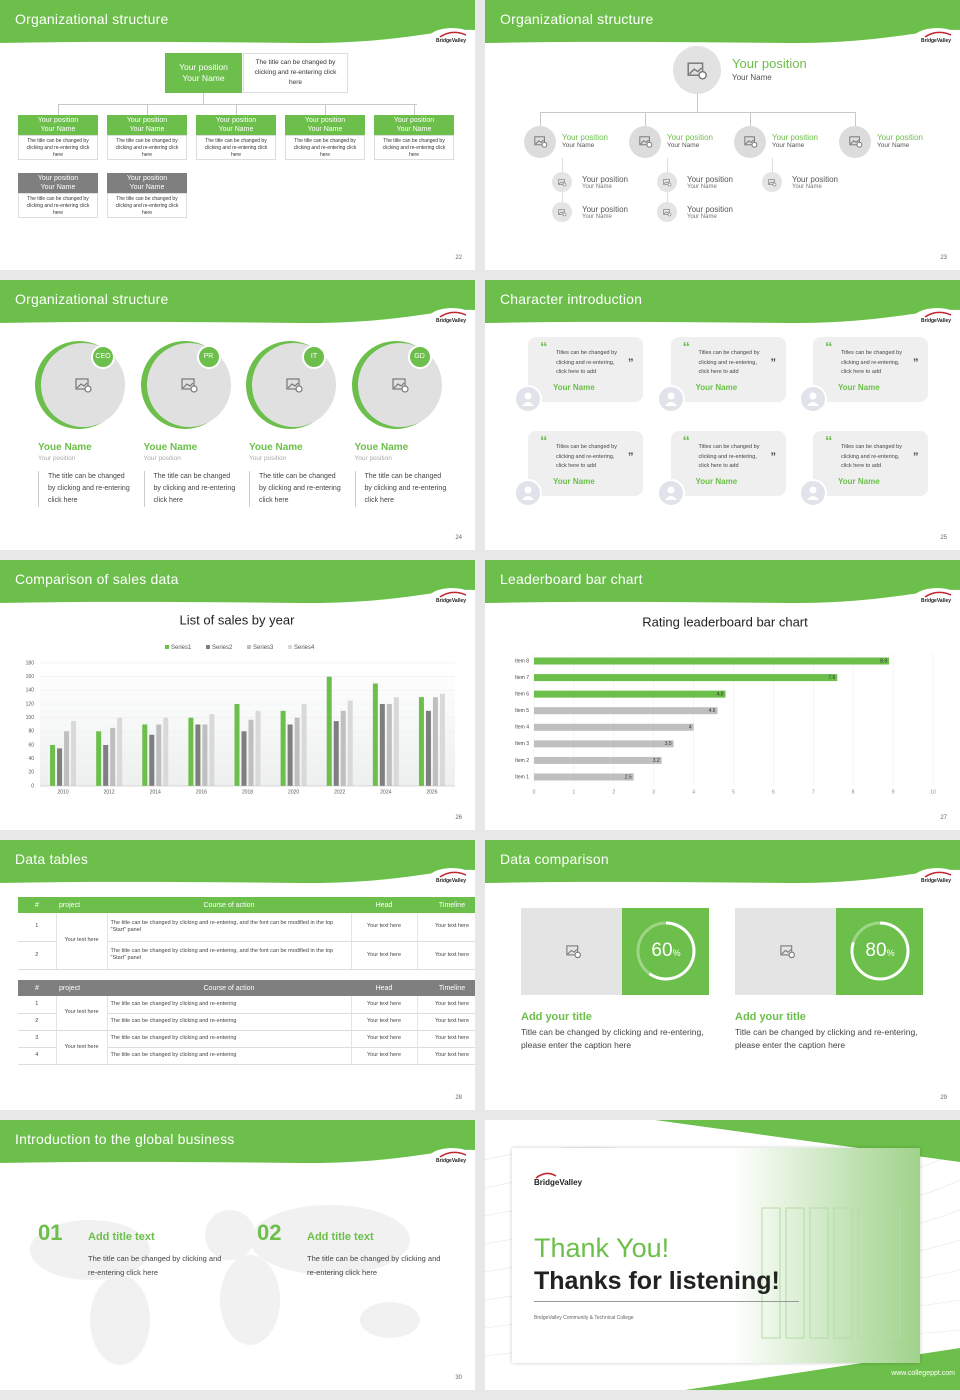 The height and width of the screenshot is (1400, 960). I want to click on x-tick-label: 0, so click(534, 792).